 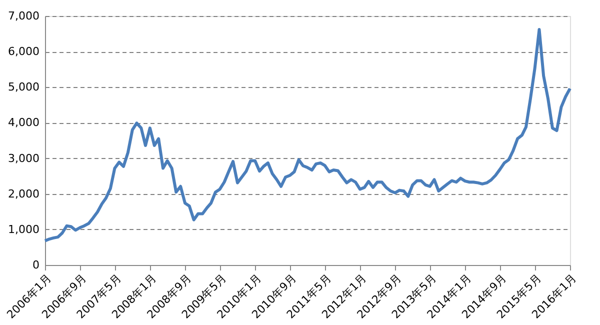 I want to click on y-tick-label: 4,000, so click(x=24, y=123).